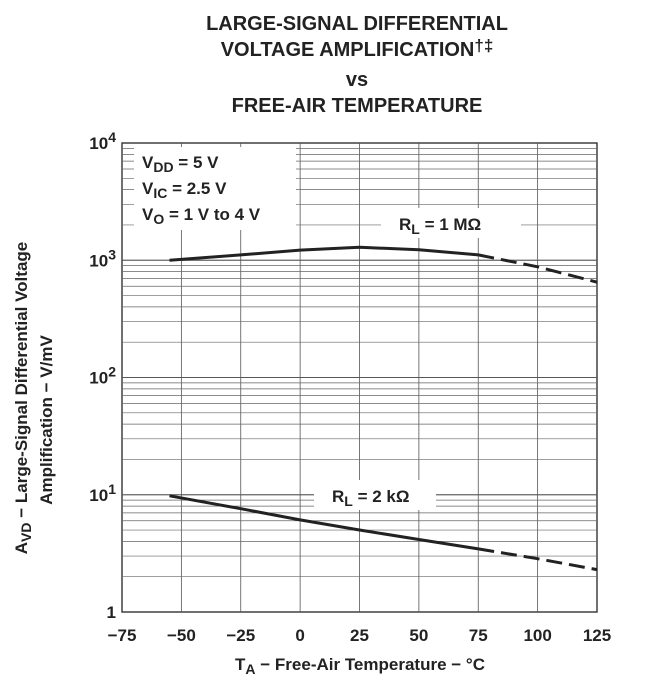 This screenshot has height=689, width=654. Describe the element at coordinates (537, 635) in the screenshot. I see `x-tick-label: 100` at that location.